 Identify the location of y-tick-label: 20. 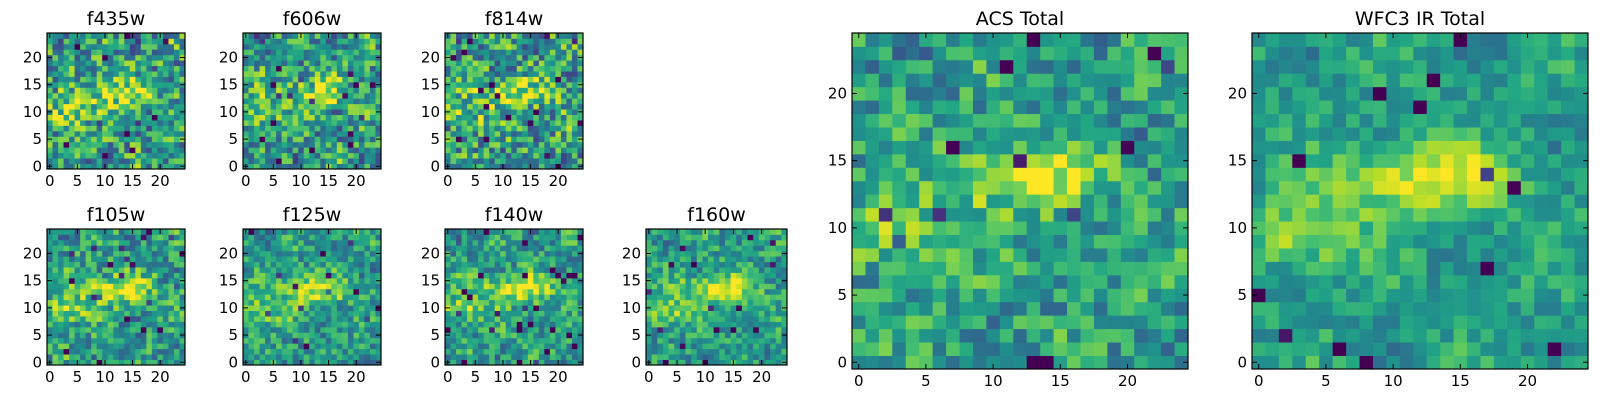
(228, 253).